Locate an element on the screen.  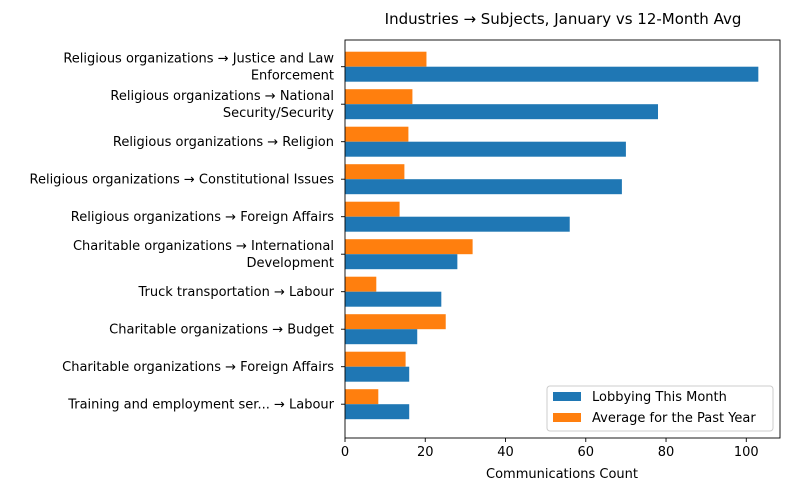
x-tick-label: 20 is located at coordinates (425, 452).